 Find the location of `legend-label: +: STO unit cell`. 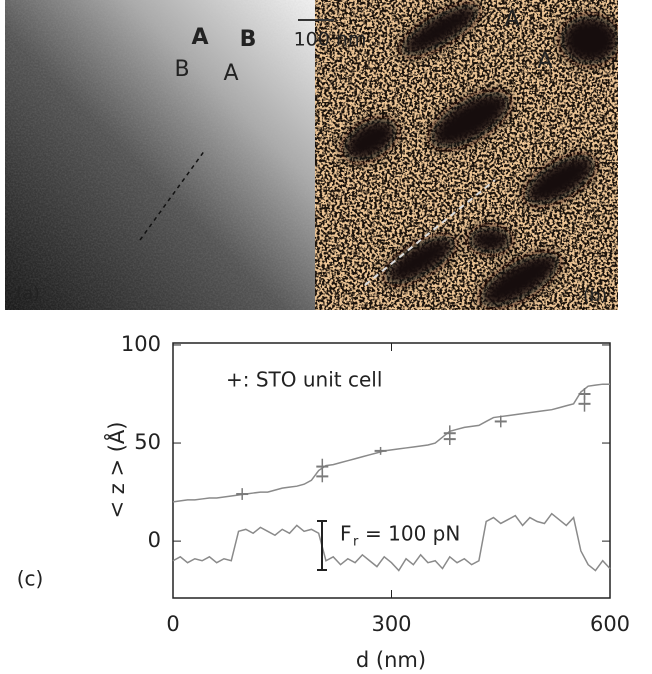

legend-label: +: STO unit cell is located at coordinates (304, 380).